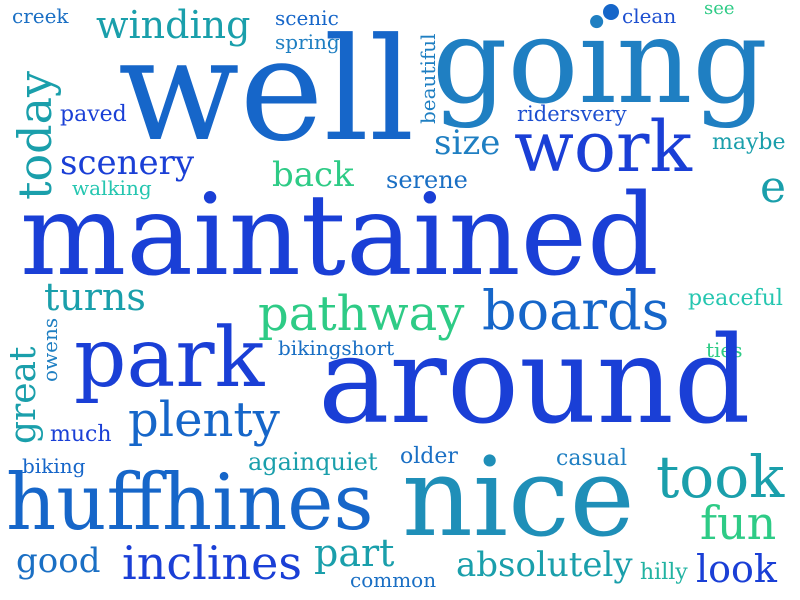  I want to click on word-well: well, so click(266, 90).